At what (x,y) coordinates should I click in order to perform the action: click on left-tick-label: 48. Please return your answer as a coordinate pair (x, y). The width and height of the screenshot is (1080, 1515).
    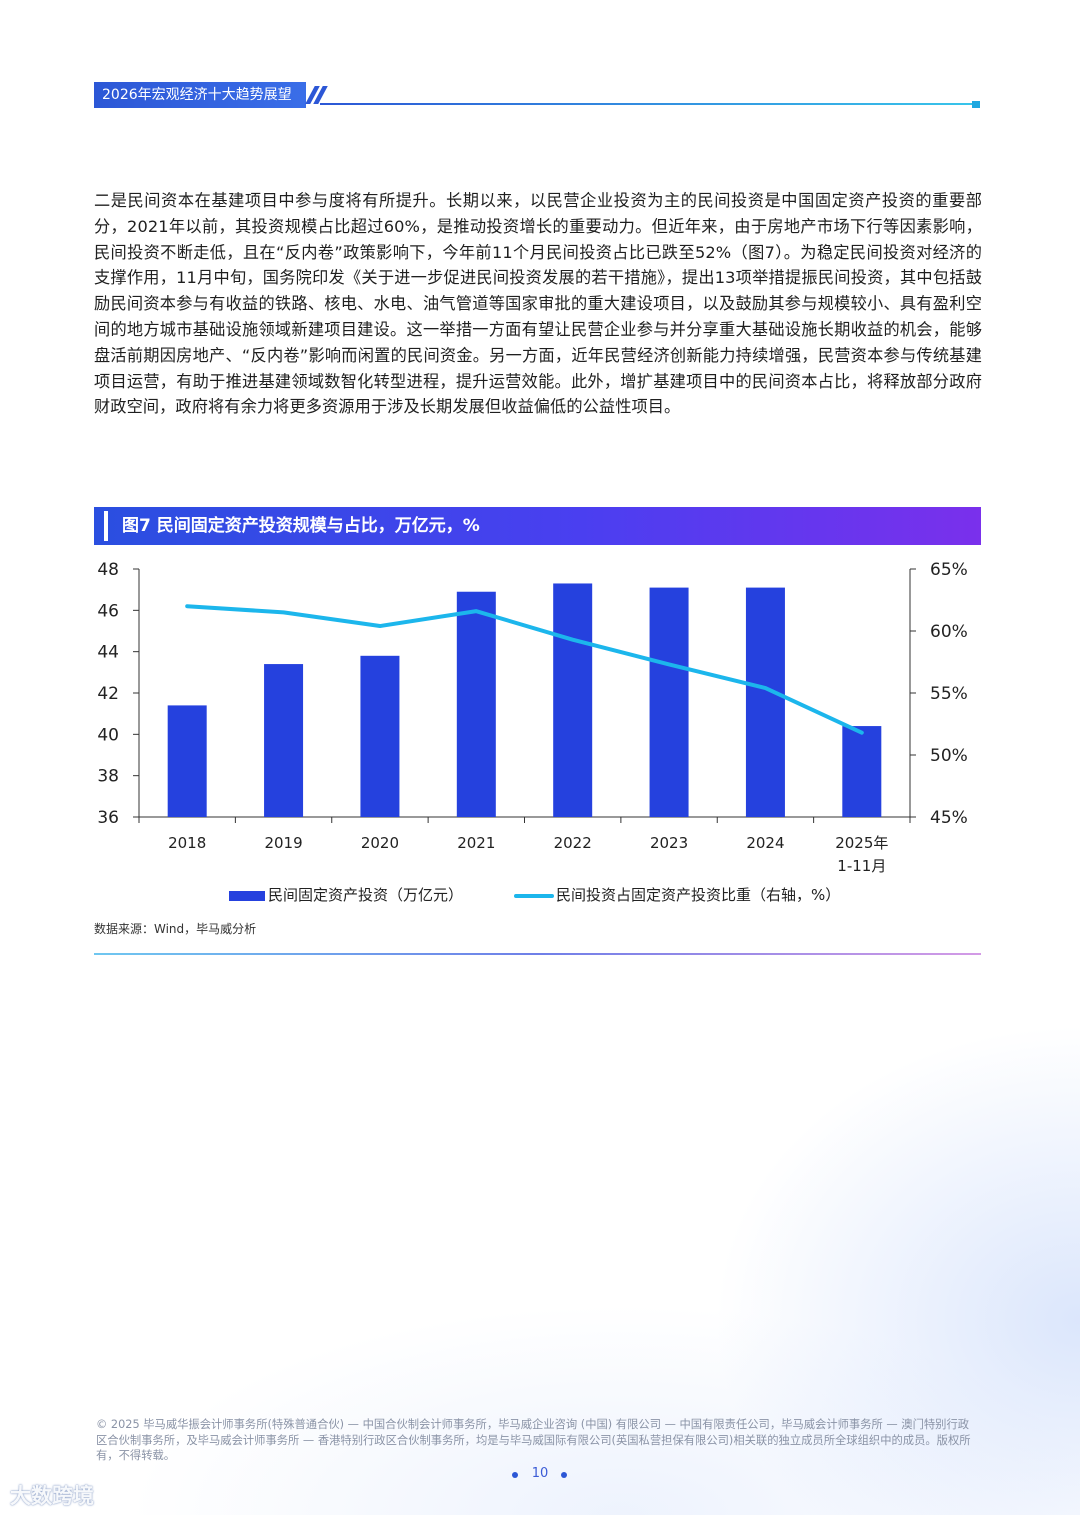
    Looking at the image, I should click on (108, 570).